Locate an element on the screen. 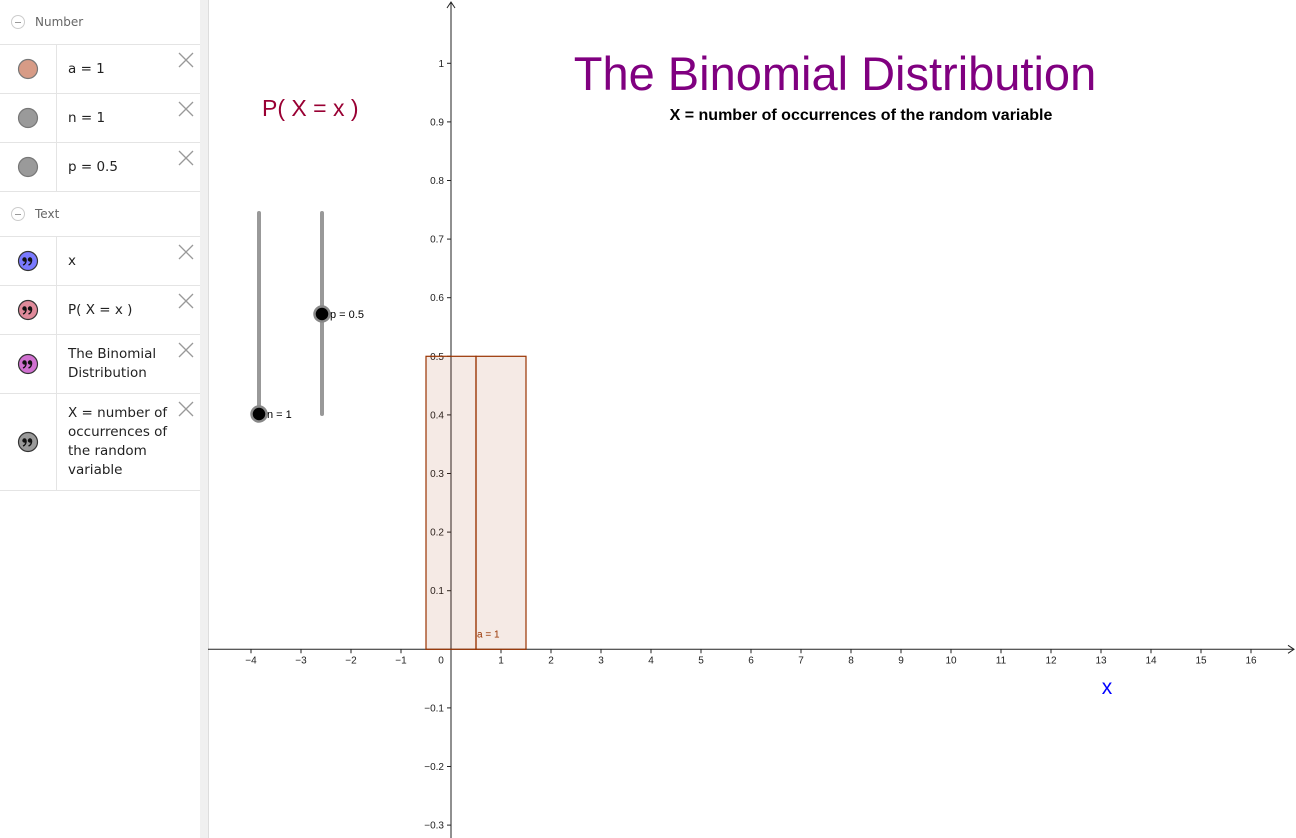  algebra-item: The Binomial Distribution is located at coordinates (100, 364).